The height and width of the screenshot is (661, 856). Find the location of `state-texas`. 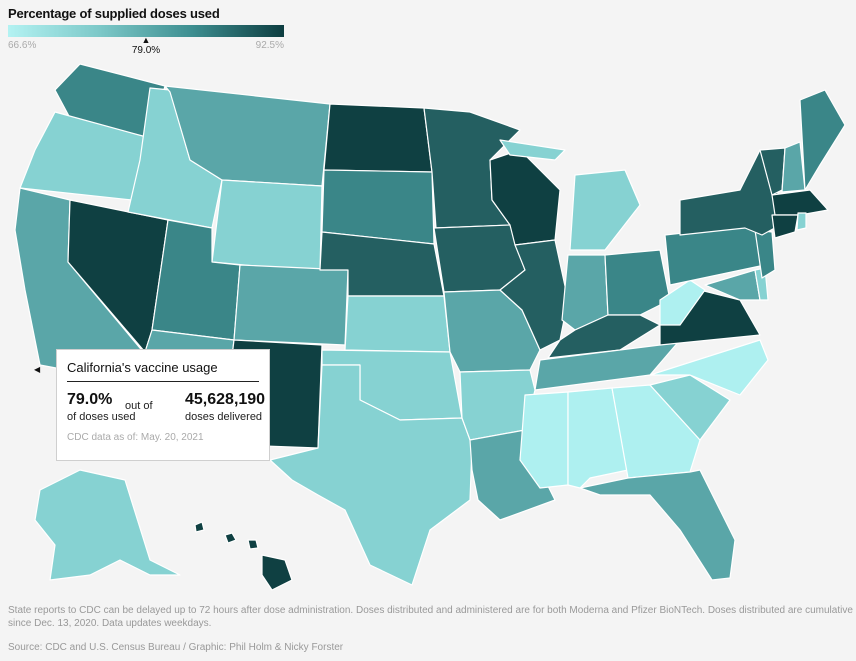

state-texas is located at coordinates (371, 475).